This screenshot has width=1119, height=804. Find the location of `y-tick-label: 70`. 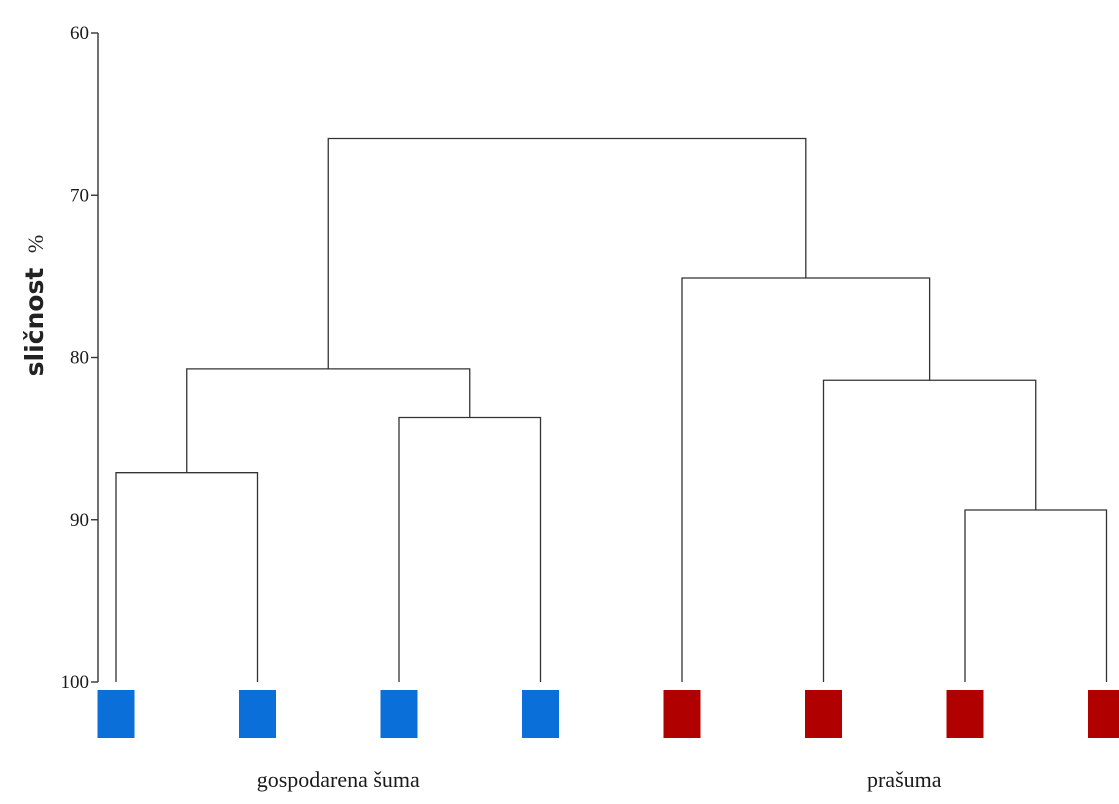

y-tick-label: 70 is located at coordinates (79, 195).